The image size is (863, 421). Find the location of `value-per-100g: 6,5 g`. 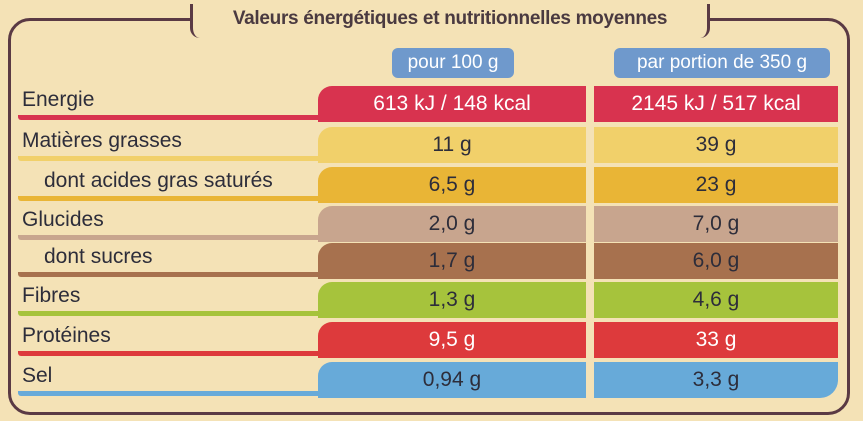

value-per-100g: 6,5 g is located at coordinates (452, 185).